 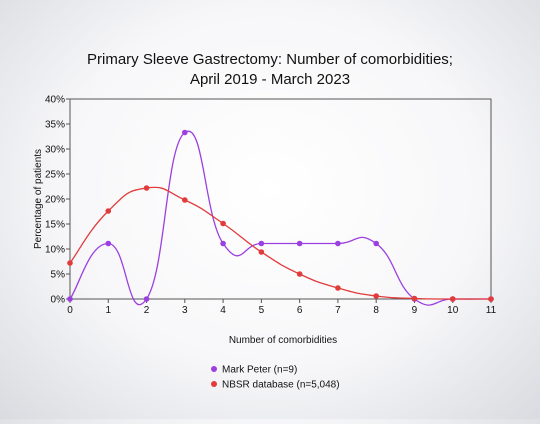 What do you see at coordinates (259, 370) in the screenshot?
I see `legend-label: Mark Peter (n=9)` at bounding box center [259, 370].